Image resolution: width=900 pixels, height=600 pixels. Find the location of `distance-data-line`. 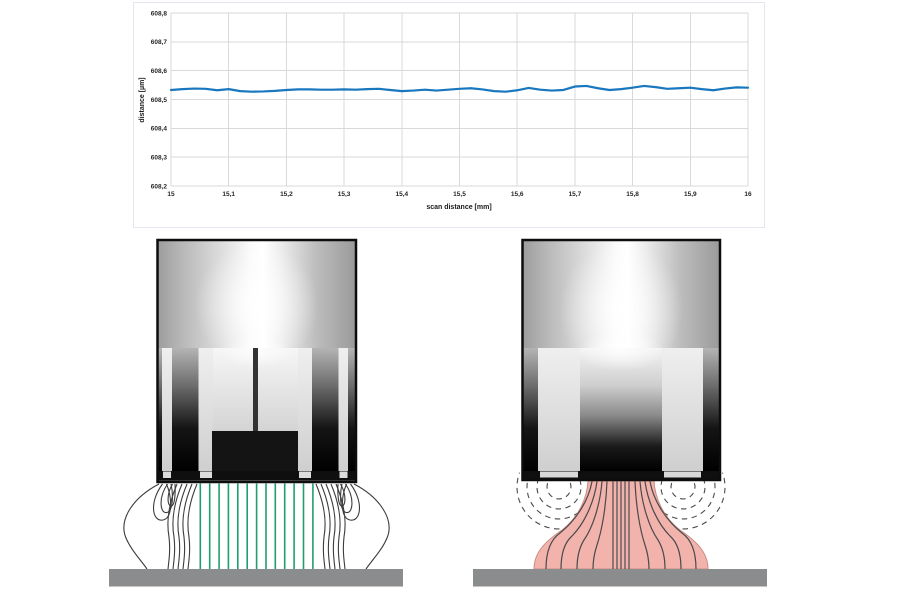

distance-data-line is located at coordinates (459, 88).